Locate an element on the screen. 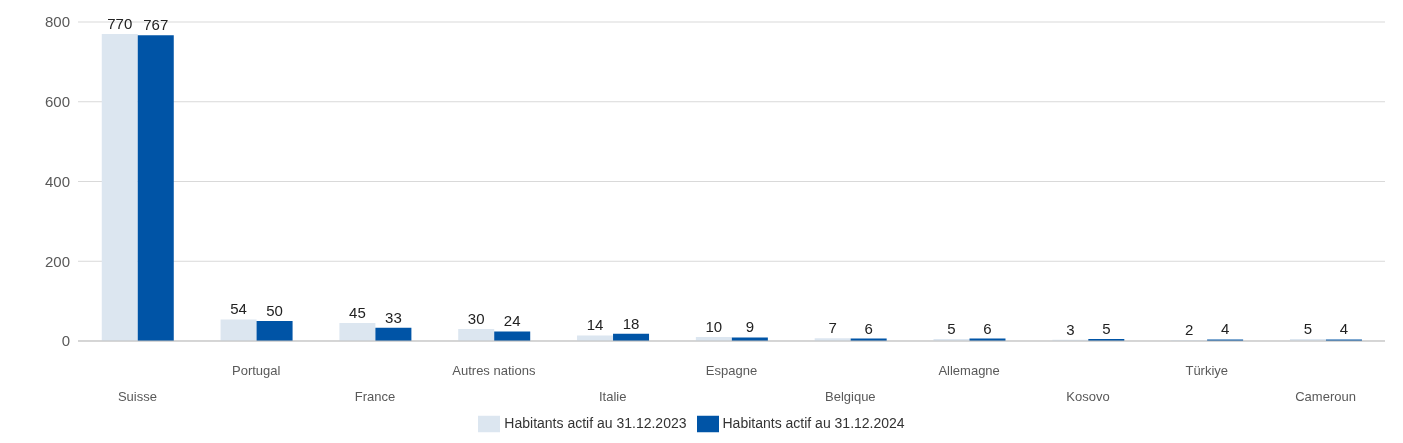 The width and height of the screenshot is (1403, 443). y-tick-label: 0 is located at coordinates (65, 341).